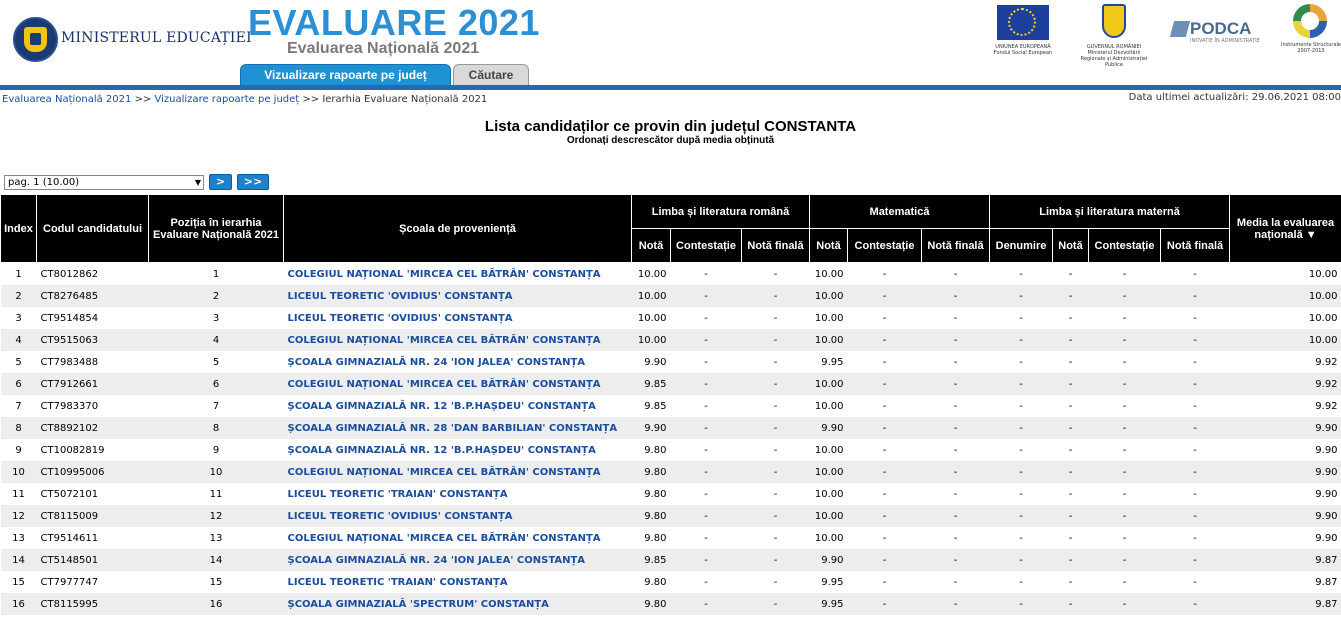 The image size is (1341, 617). What do you see at coordinates (1285, 406) in the screenshot?
I see `cell-media: 9.92` at bounding box center [1285, 406].